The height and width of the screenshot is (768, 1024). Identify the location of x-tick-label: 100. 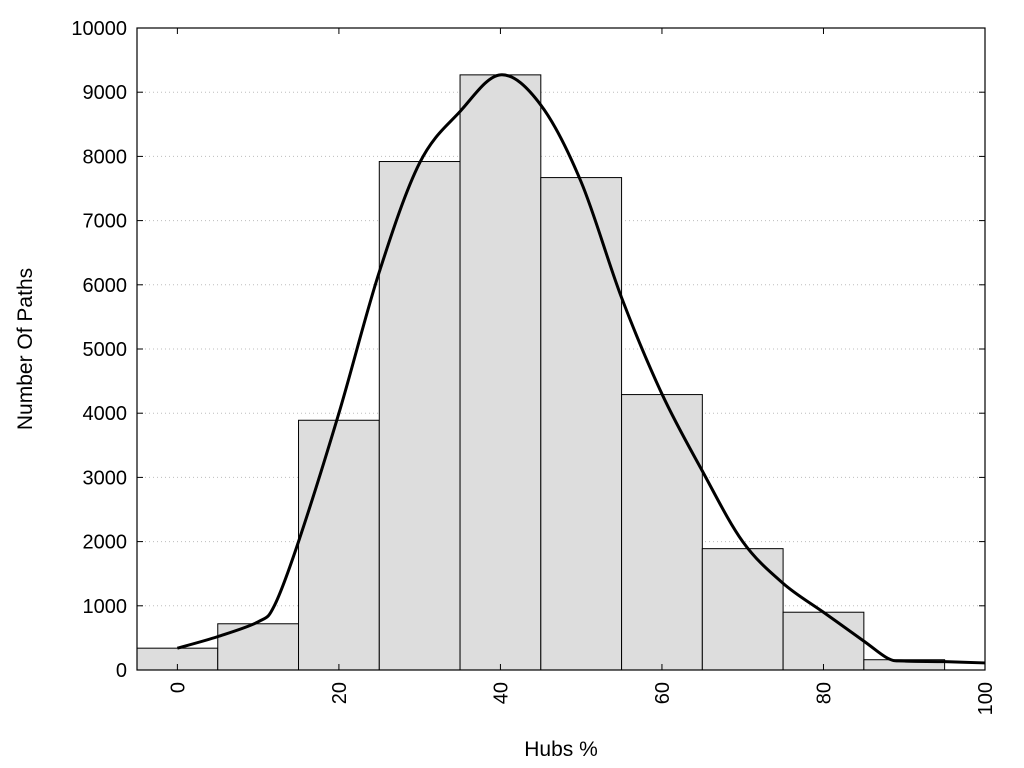
(986, 698).